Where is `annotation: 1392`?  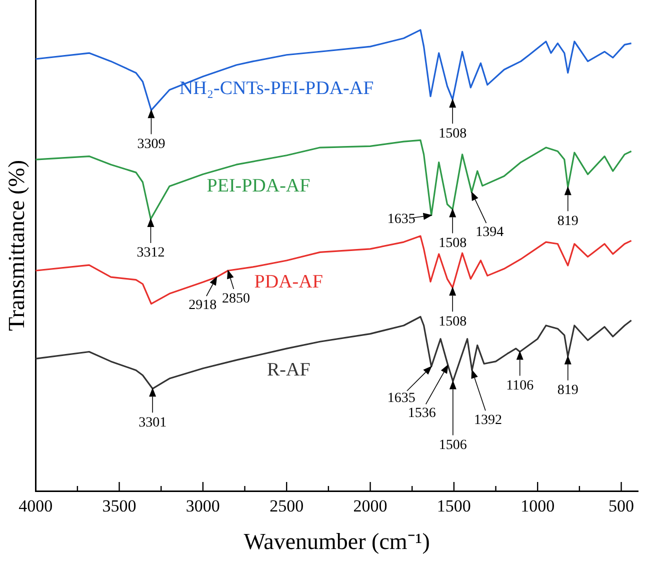
annotation: 1392 is located at coordinates (488, 420).